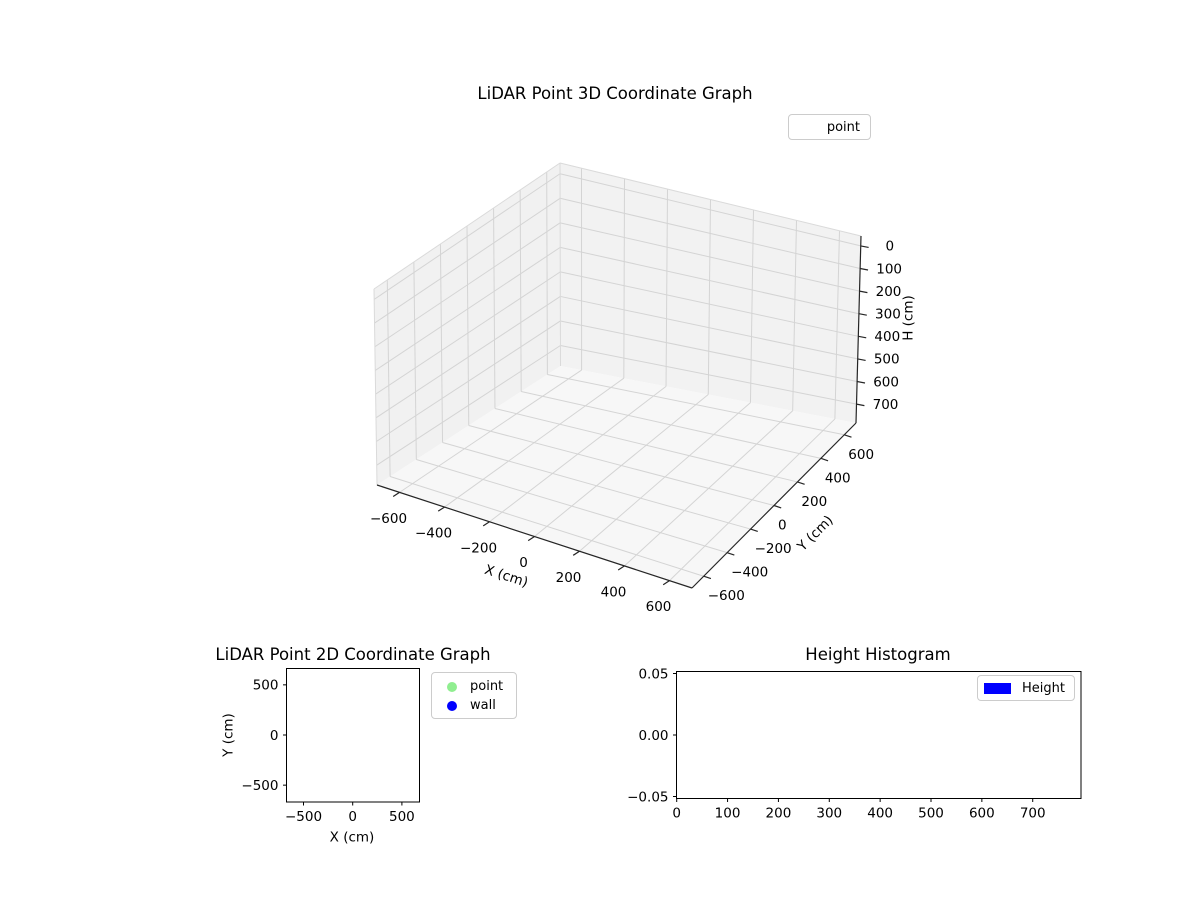 The height and width of the screenshot is (900, 1200). I want to click on legend-label-wall: wall, so click(483, 705).